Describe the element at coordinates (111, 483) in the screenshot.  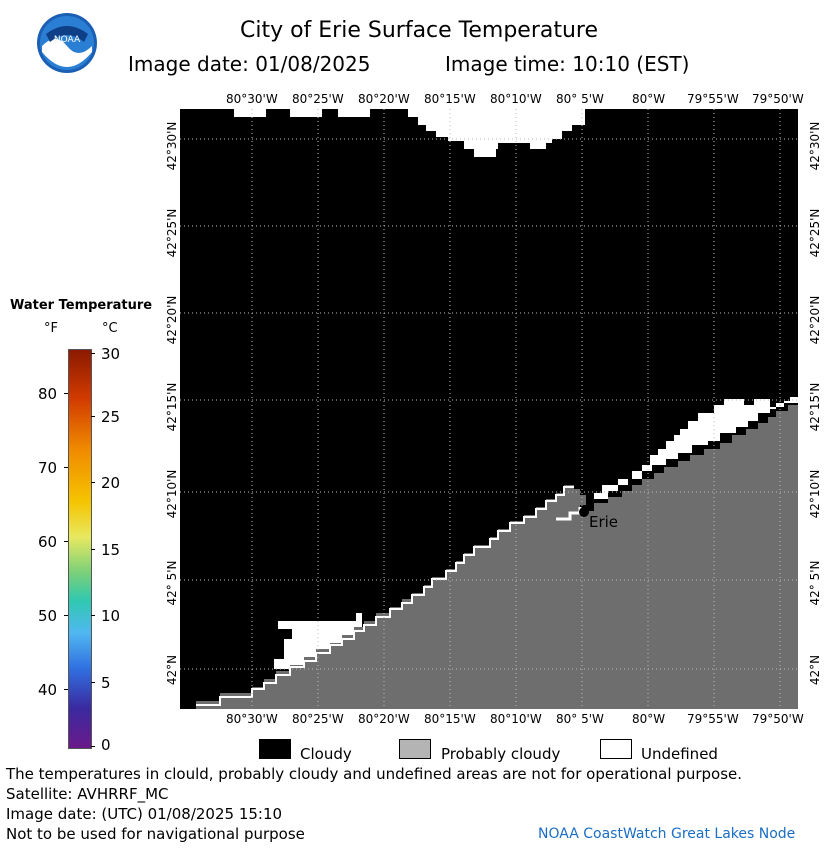
I see `c-tick-label: 20` at that location.